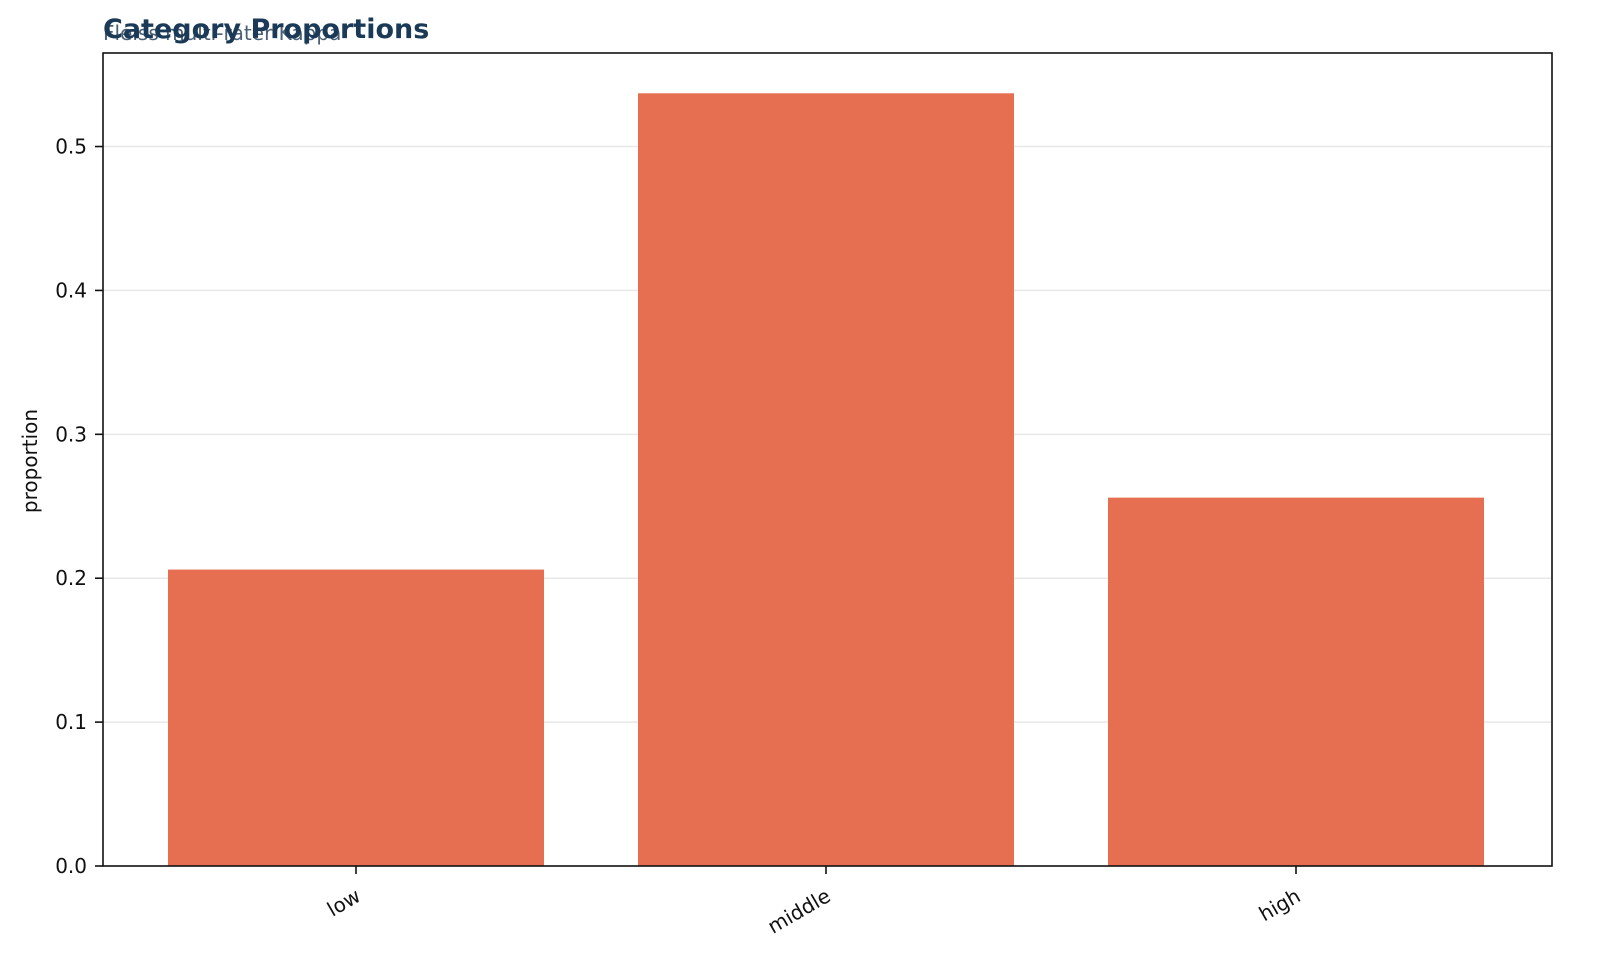 This screenshot has width=1600, height=978. What do you see at coordinates (798, 911) in the screenshot?
I see `x-tick-label: middle` at bounding box center [798, 911].